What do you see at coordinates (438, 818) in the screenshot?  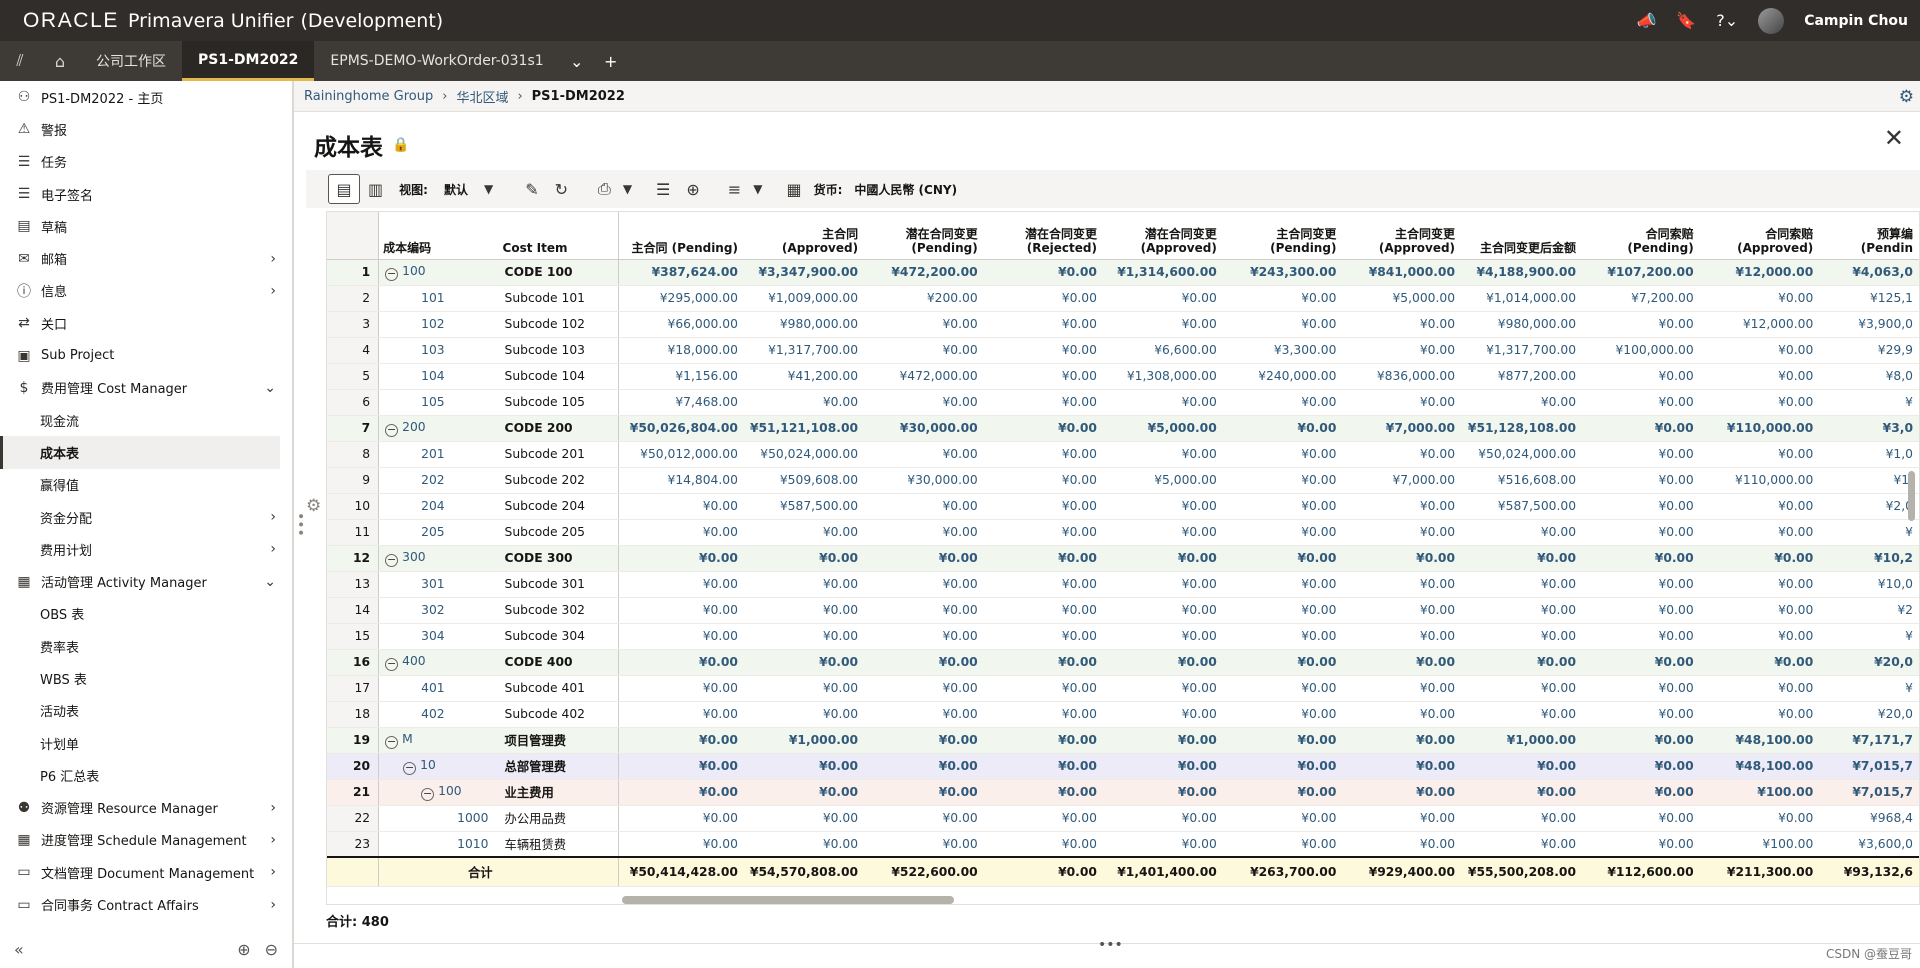 I see `cost-code-cell: 1000` at bounding box center [438, 818].